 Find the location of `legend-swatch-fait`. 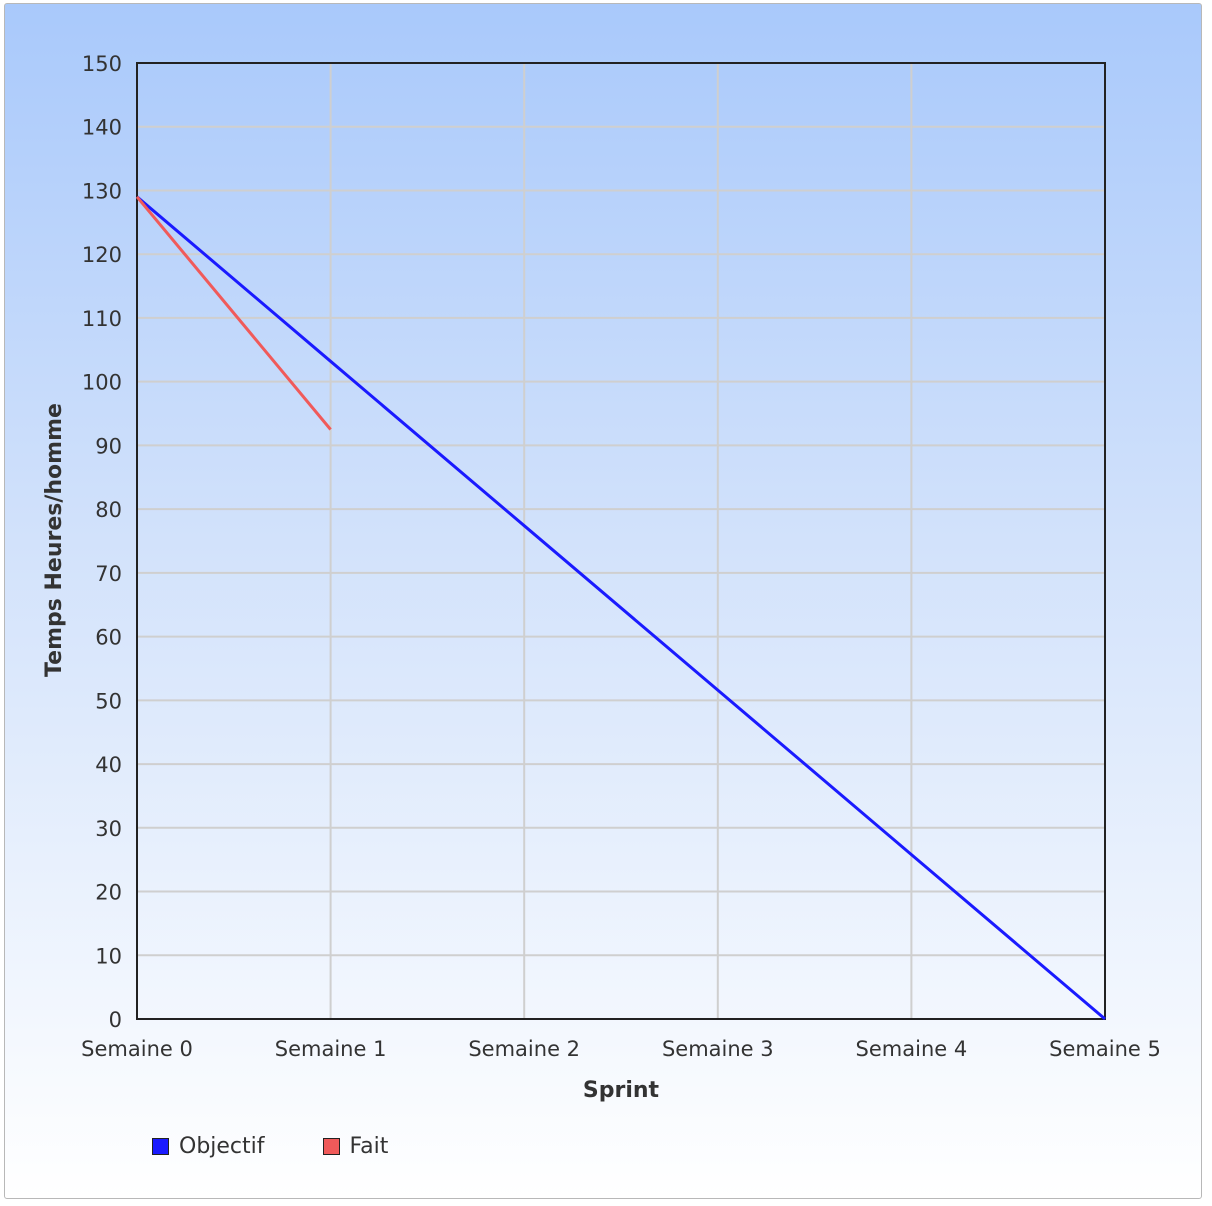

legend-swatch-fait is located at coordinates (331, 1146).